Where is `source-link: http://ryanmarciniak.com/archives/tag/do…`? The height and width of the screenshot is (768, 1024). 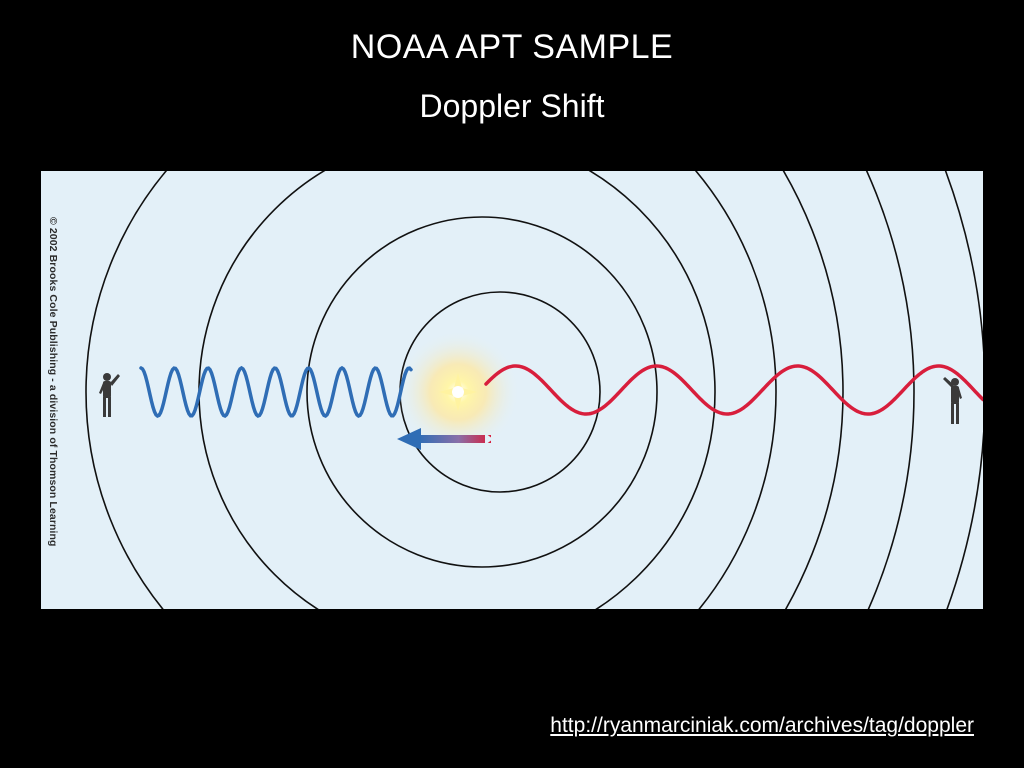
source-link: http://ryanmarciniak.com/archives/tag/do… is located at coordinates (762, 725).